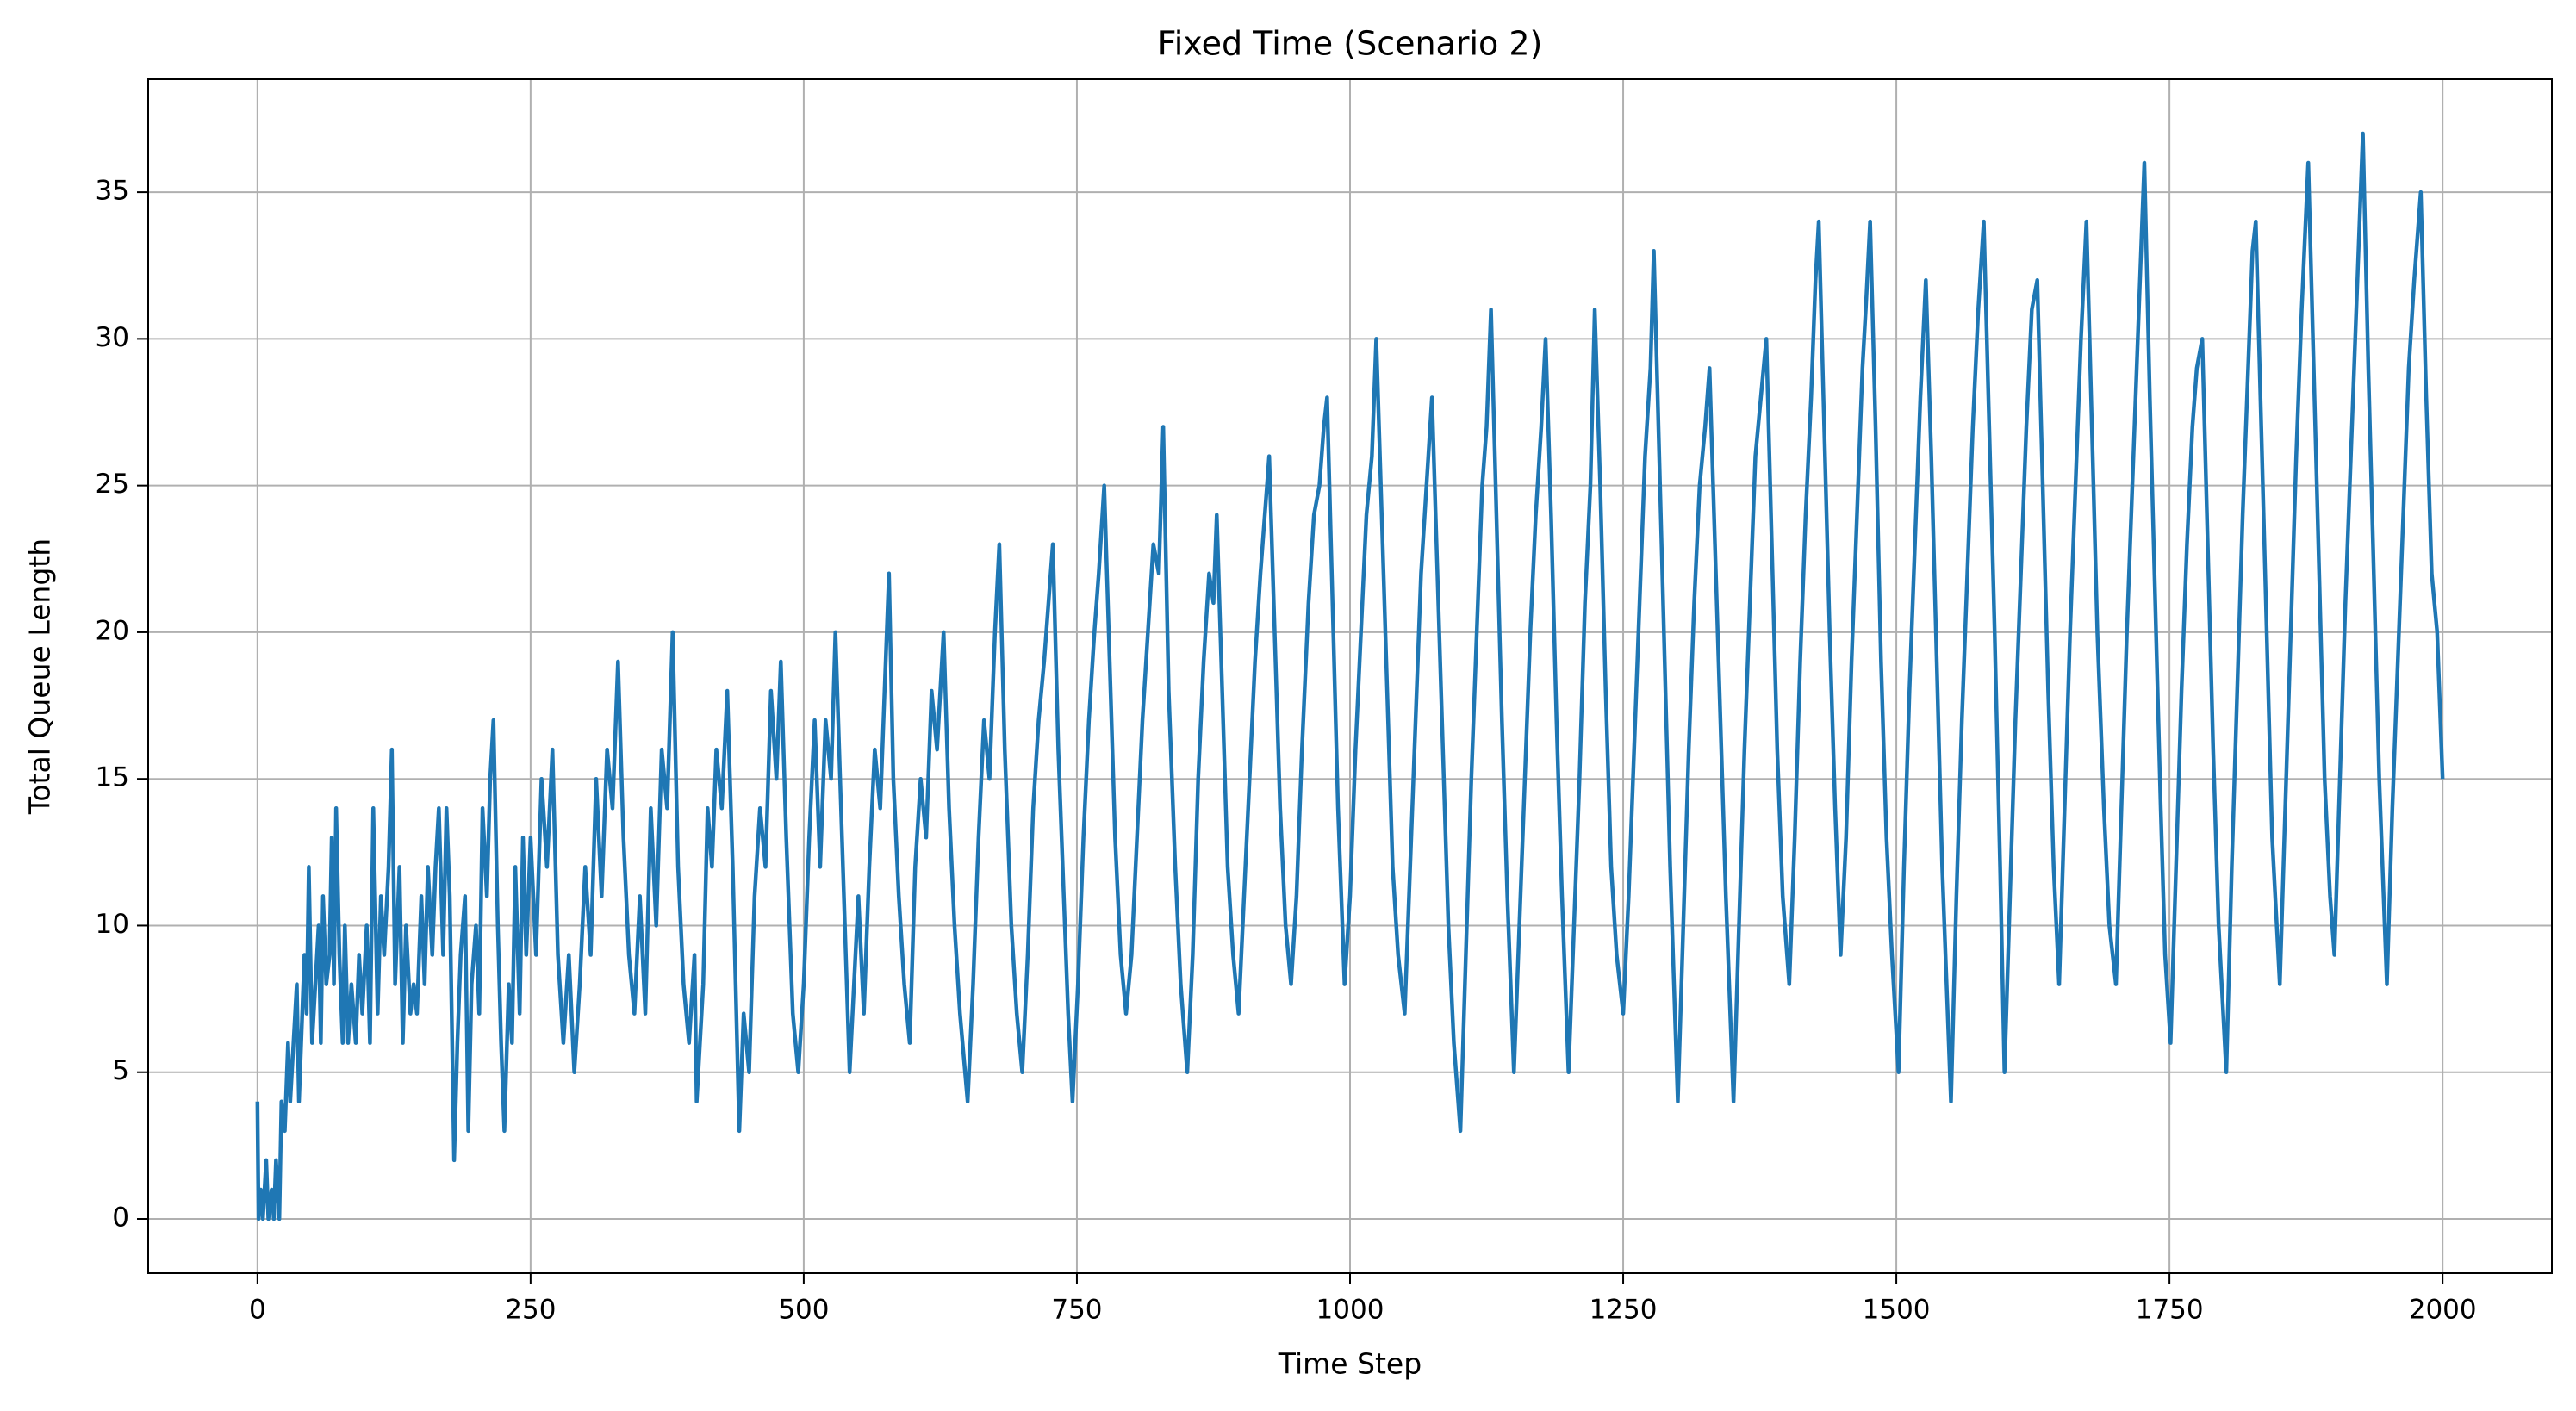 This screenshot has width=2576, height=1411. Describe the element at coordinates (113, 484) in the screenshot. I see `y-tick-label: 25` at that location.